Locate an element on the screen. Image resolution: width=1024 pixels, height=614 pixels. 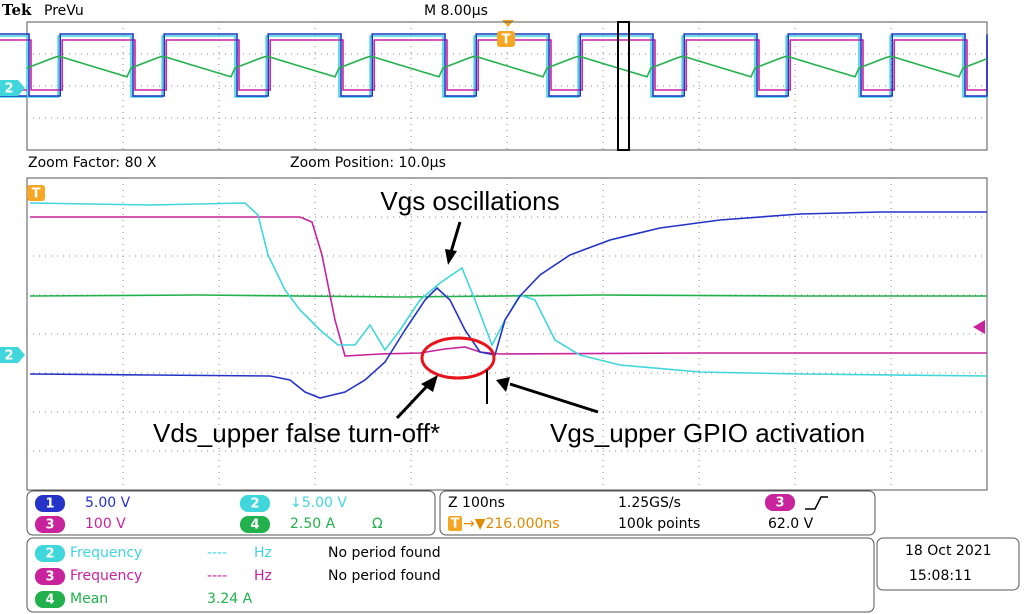
trigger-position-marker-label: T is located at coordinates (455, 524).